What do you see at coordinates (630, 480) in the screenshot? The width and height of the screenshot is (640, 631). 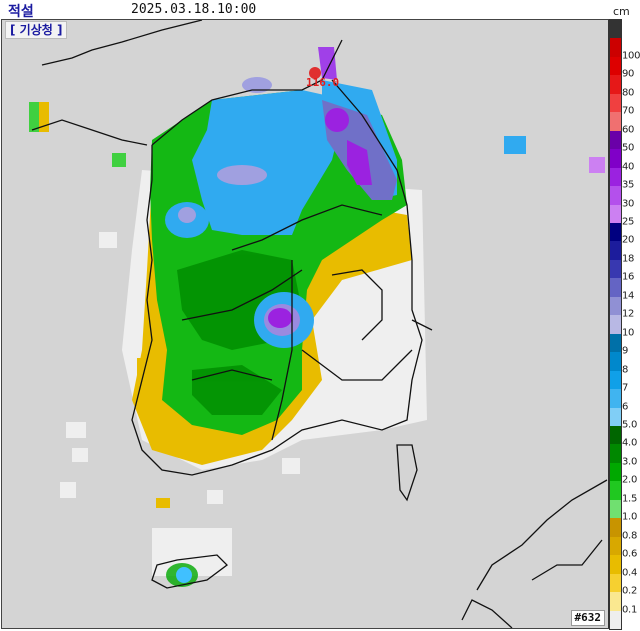 I see `colorbar-tick-label: 2.0` at bounding box center [630, 480].